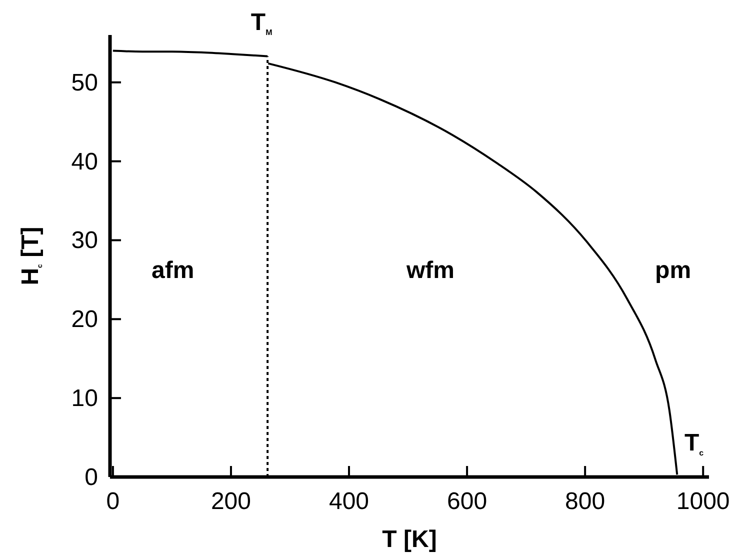 The width and height of the screenshot is (737, 559). Describe the element at coordinates (467, 501) in the screenshot. I see `x-tick-label: 600` at that location.